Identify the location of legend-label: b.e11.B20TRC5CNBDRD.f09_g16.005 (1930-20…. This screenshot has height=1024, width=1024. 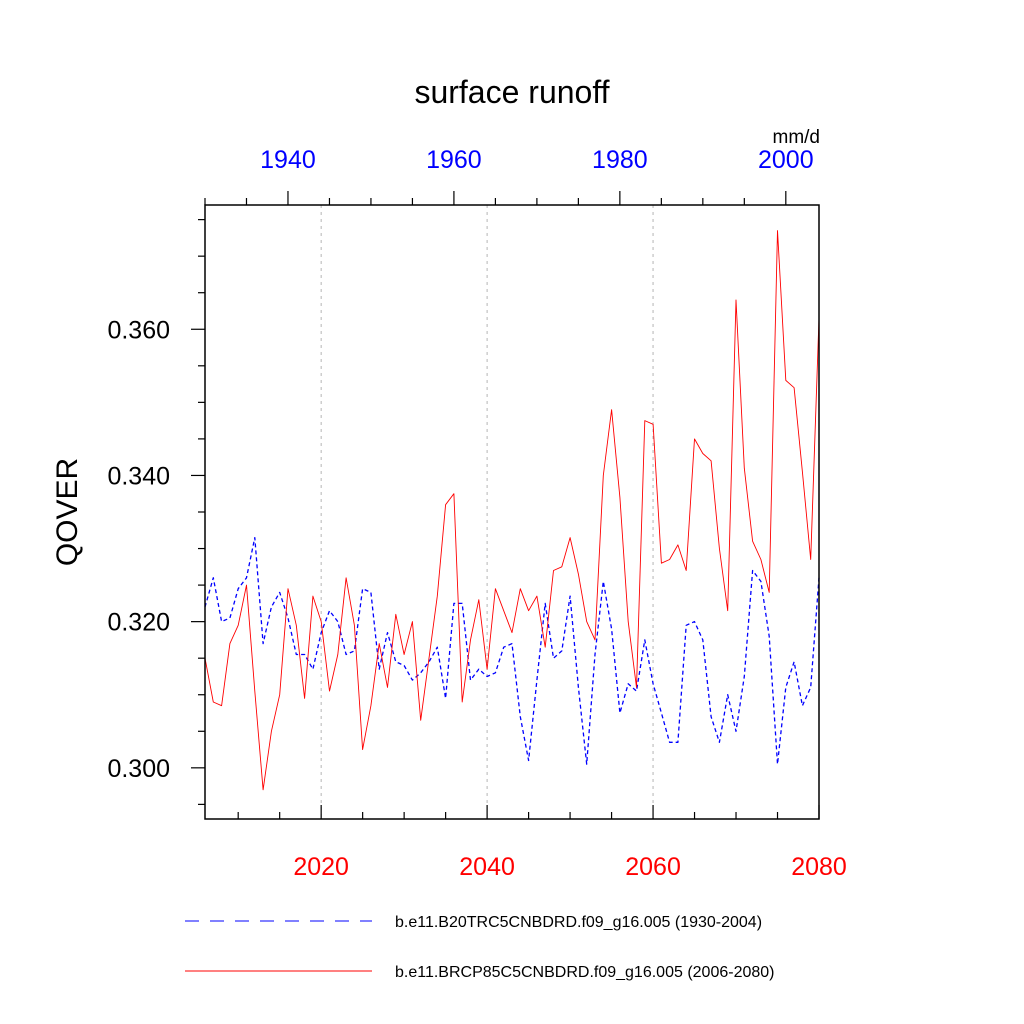
(578, 922).